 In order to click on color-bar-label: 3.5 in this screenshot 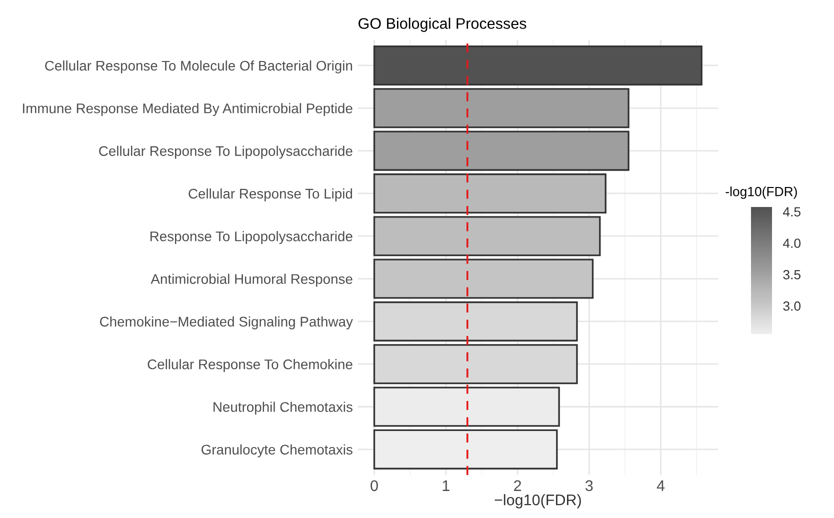, I will do `click(791, 275)`.